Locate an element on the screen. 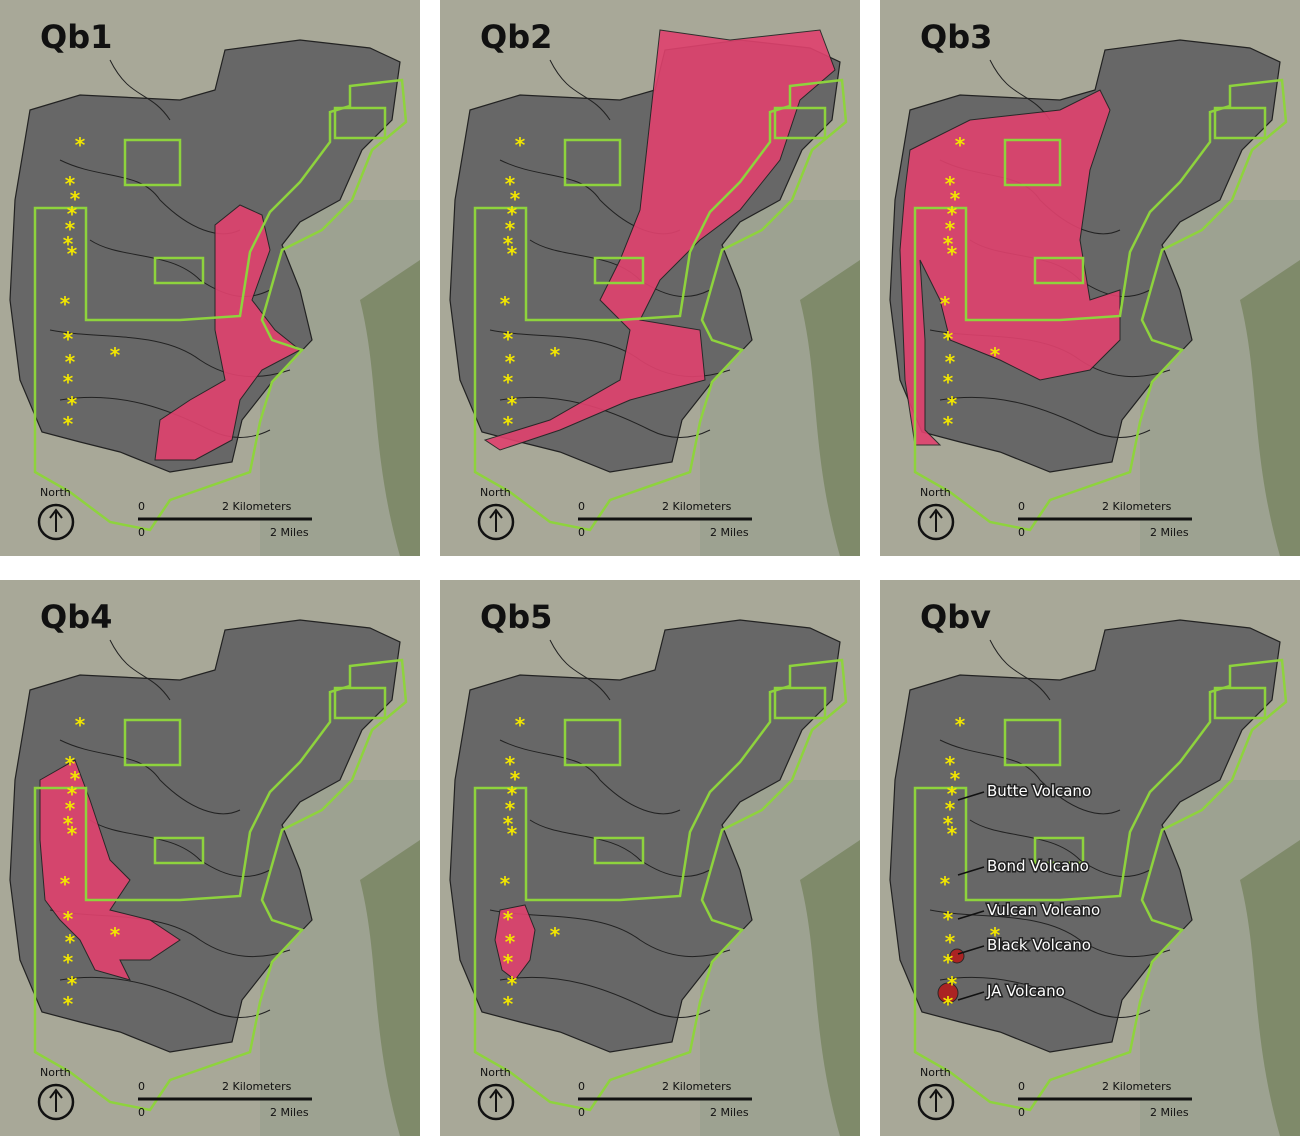 The width and height of the screenshot is (1300, 1136). volcano-label: Vulcan Volcano is located at coordinates (1043, 910).